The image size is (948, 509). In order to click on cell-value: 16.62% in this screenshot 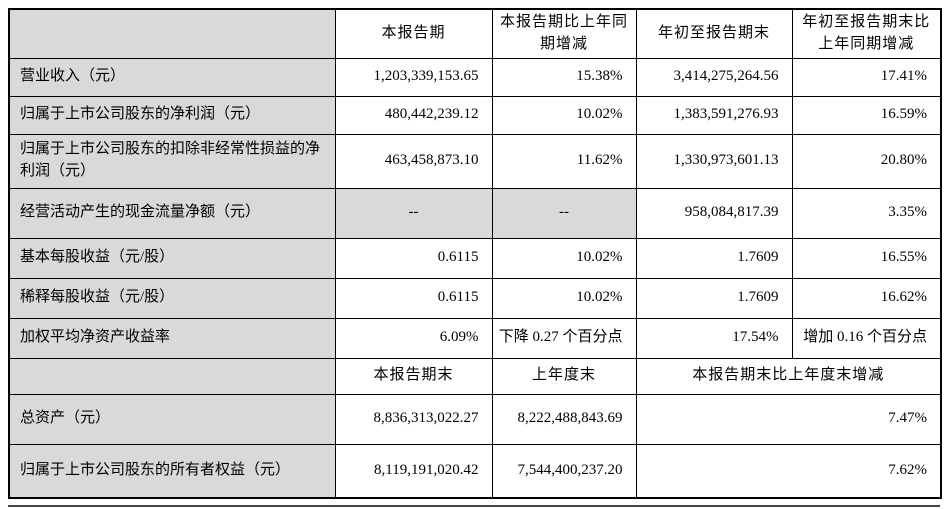, I will do `click(866, 298)`.